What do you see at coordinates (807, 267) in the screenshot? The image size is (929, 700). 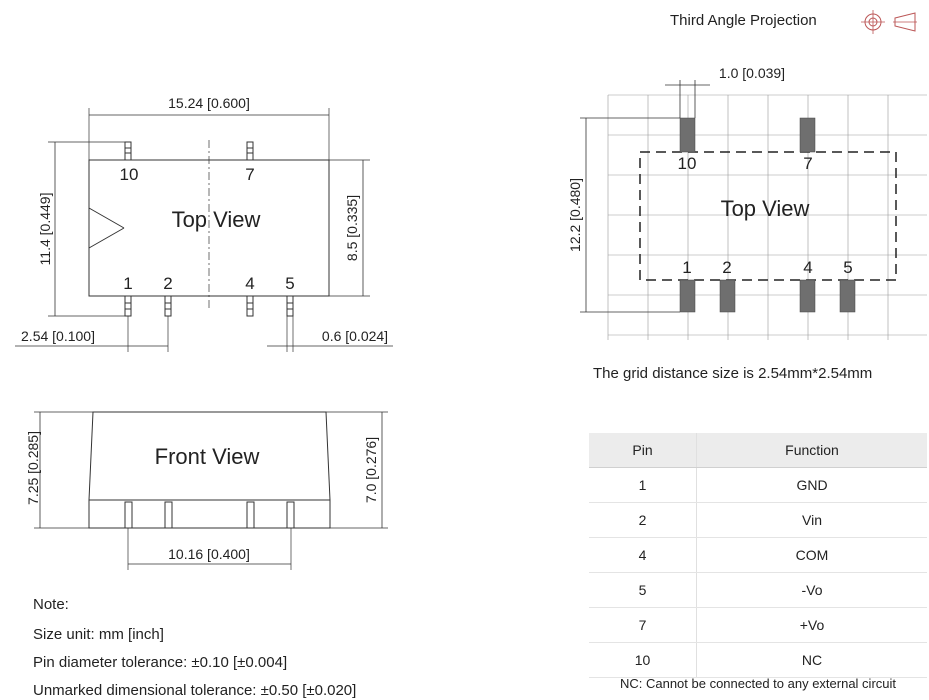 I see `grid-pin-label-4: 4` at bounding box center [807, 267].